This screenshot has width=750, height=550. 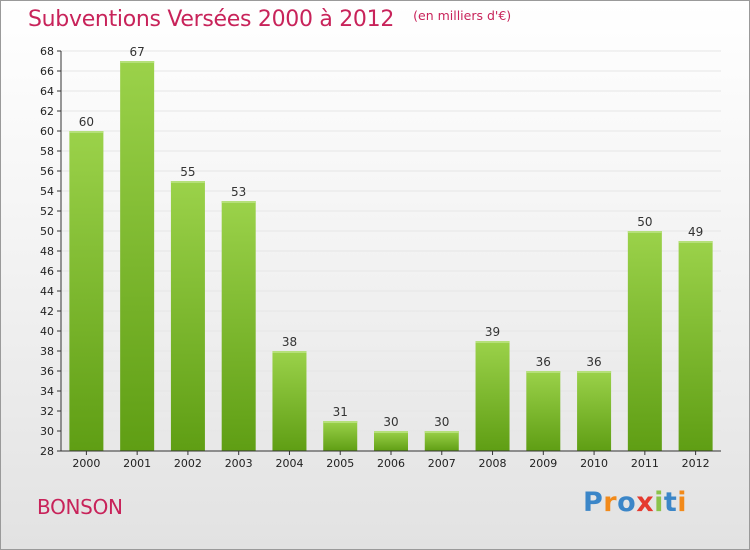 I want to click on y-tick-label: 58, so click(x=47, y=151).